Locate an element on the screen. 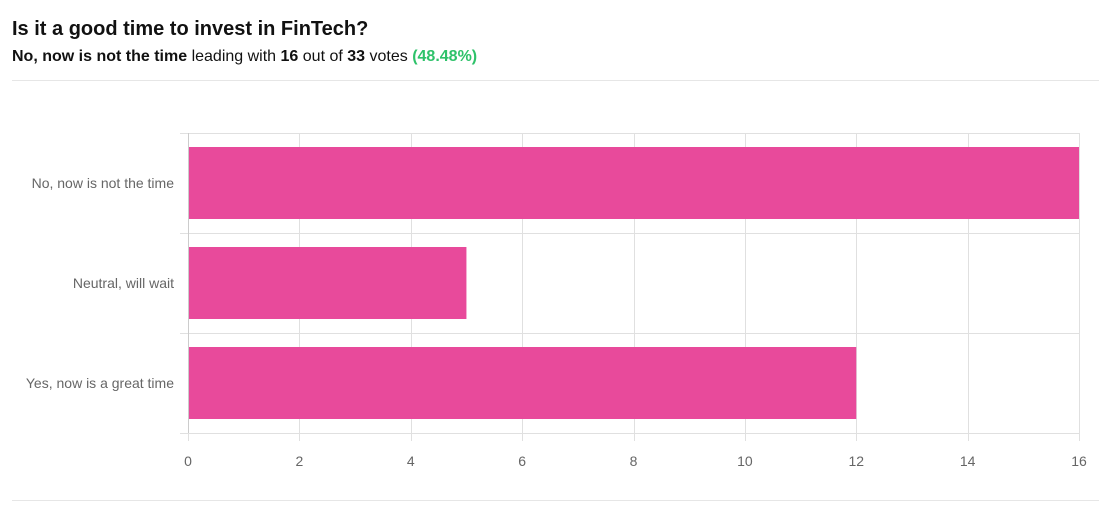  leading-with-text: leading with is located at coordinates (234, 56).